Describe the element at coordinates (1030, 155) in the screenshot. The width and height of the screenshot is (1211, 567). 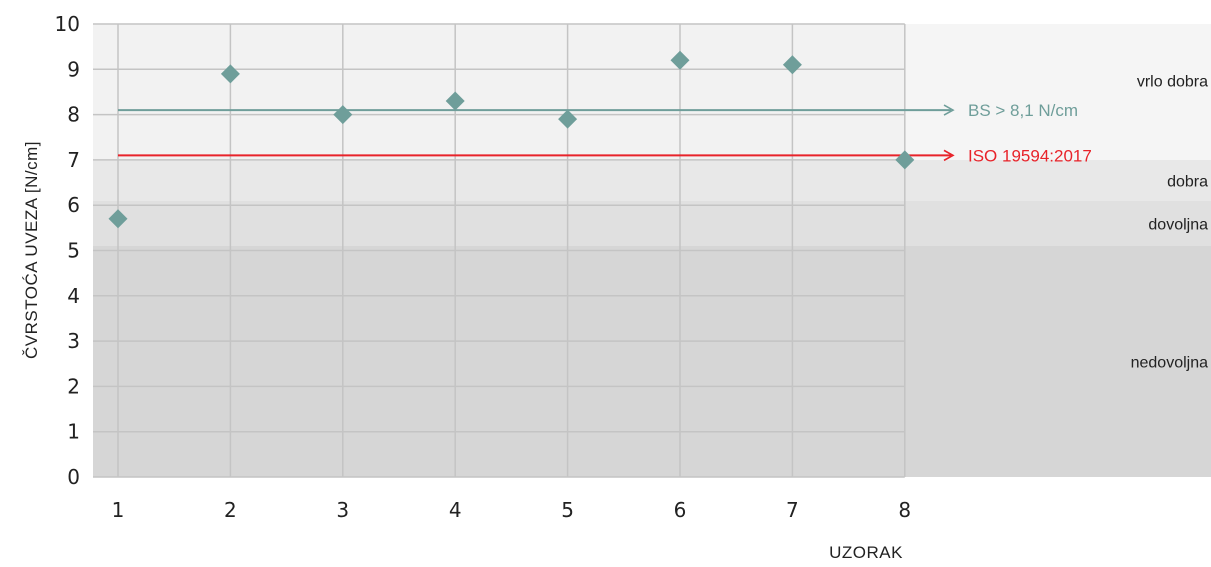
I see `reference-label-1: ISO 19594:2017` at that location.